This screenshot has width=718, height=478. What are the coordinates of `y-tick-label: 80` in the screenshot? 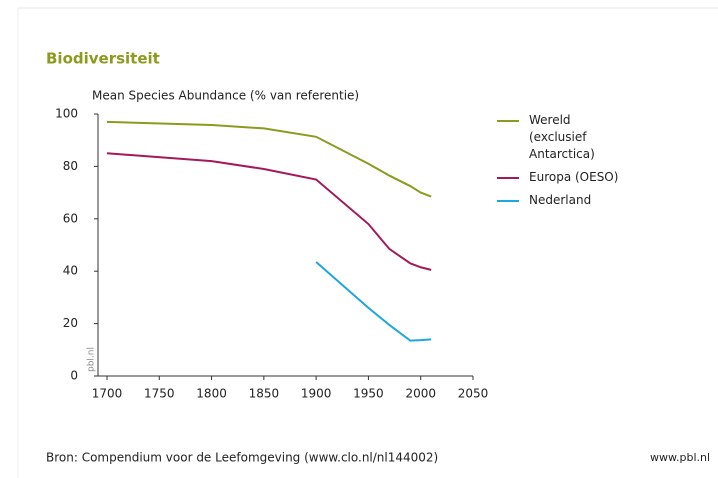 It's located at (70, 166).